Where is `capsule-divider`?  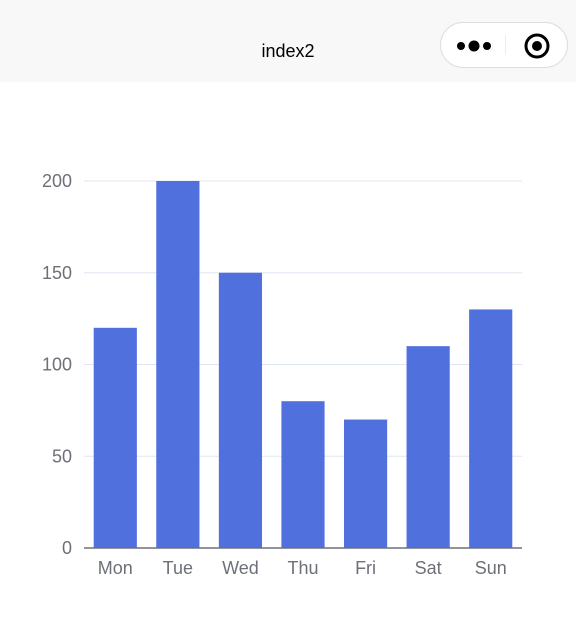
capsule-divider is located at coordinates (505, 45).